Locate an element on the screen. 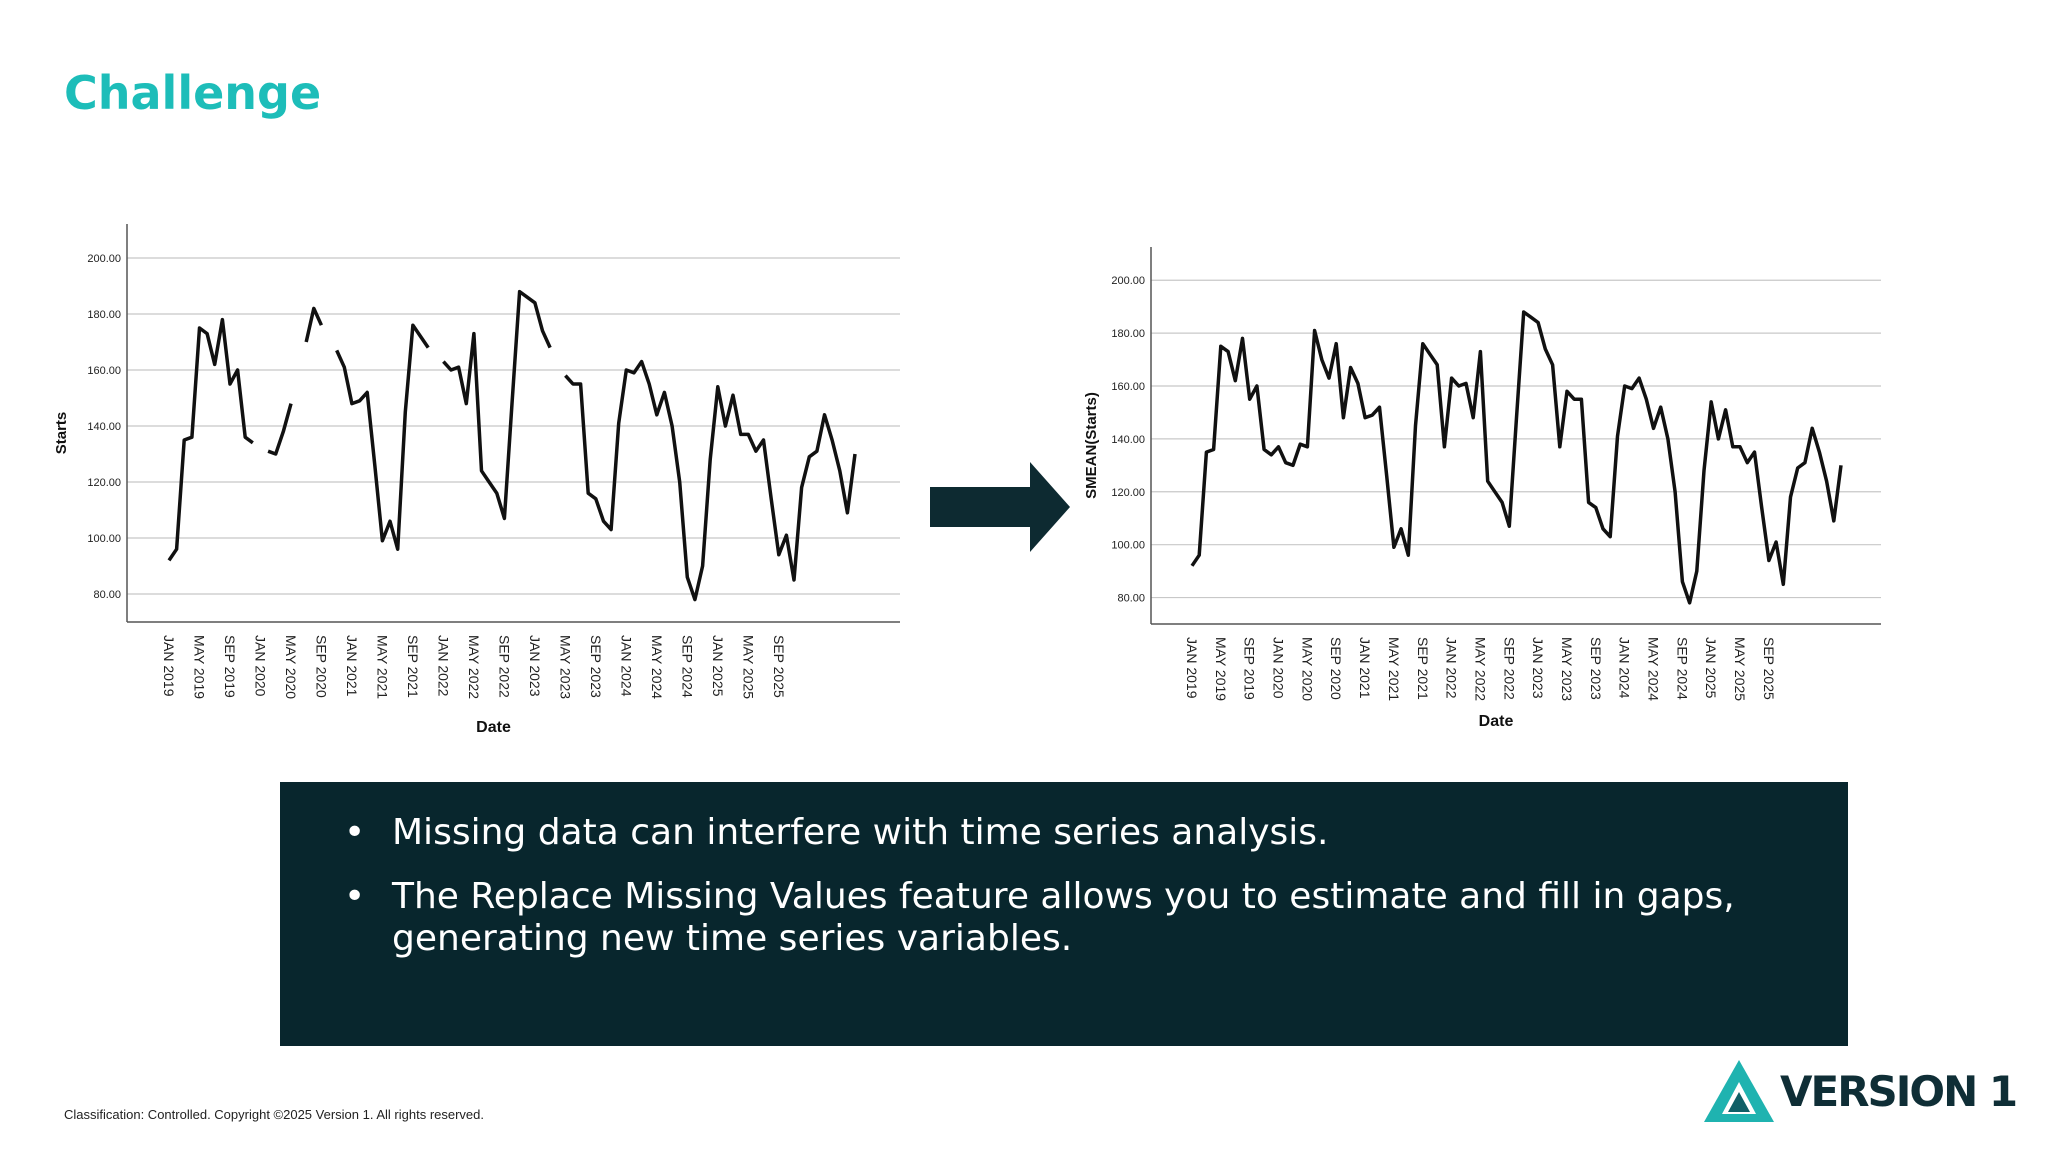  y-axis-title: Starts is located at coordinates (61, 433).